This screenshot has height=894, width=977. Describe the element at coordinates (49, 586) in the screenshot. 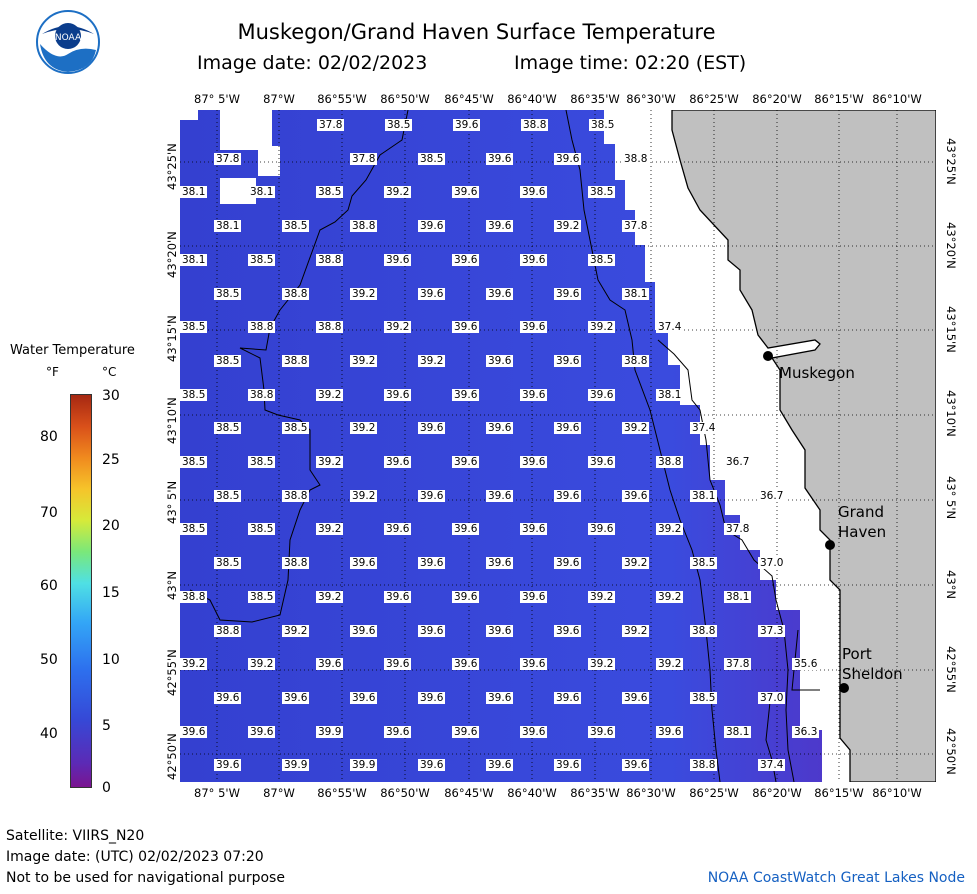

I see `legend-f-tick: 60` at that location.